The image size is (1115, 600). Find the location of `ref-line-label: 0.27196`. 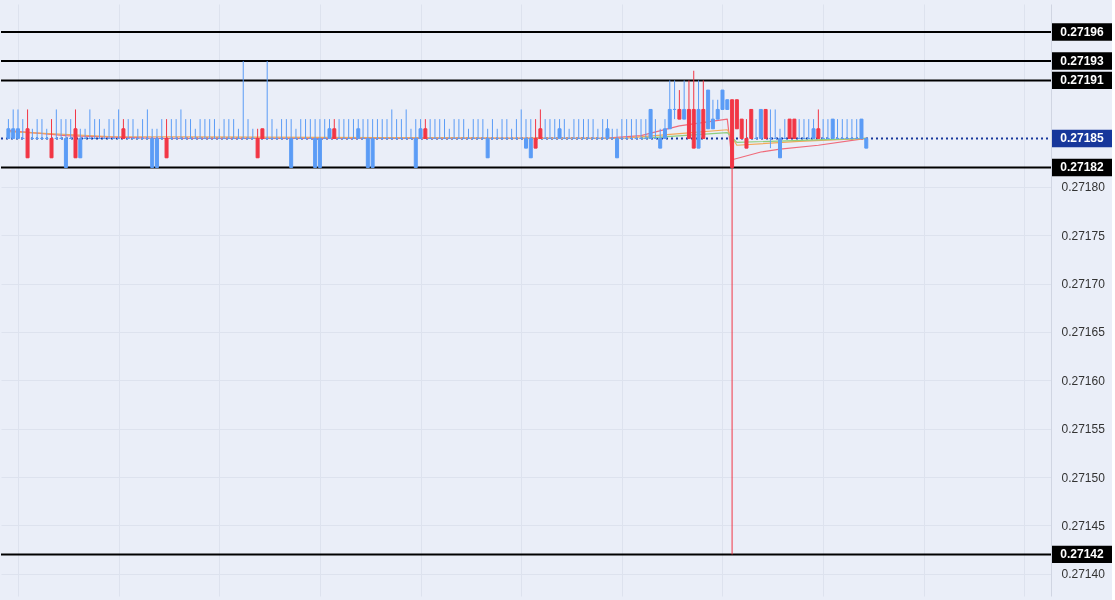

ref-line-label: 0.27196 is located at coordinates (1082, 32).